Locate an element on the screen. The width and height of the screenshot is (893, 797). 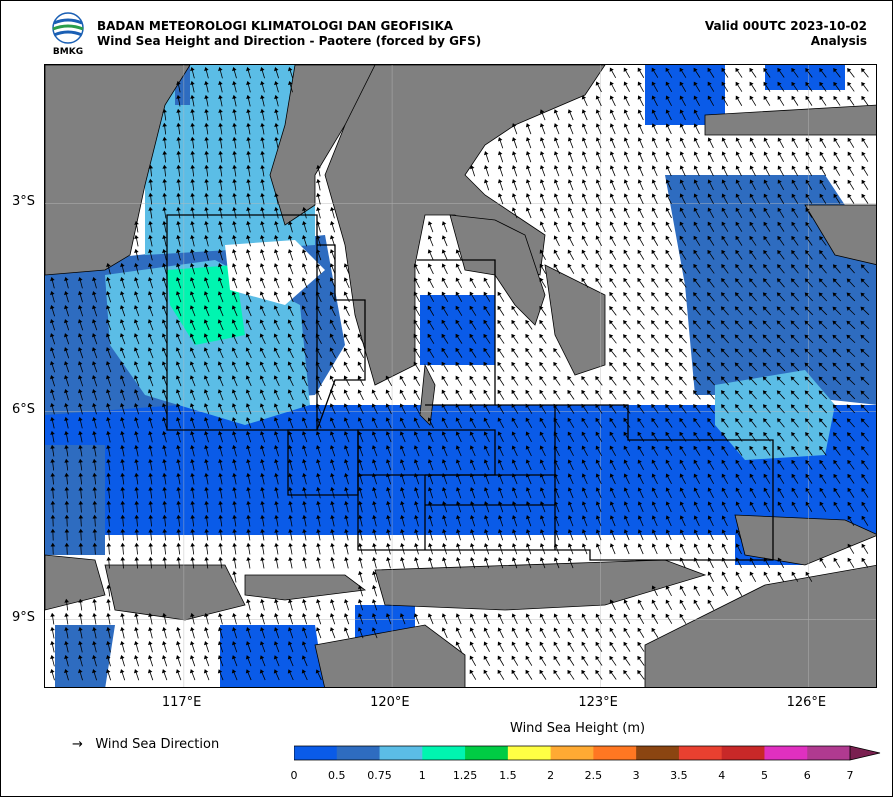
wave-zone-banda-core is located at coordinates (775, 415).